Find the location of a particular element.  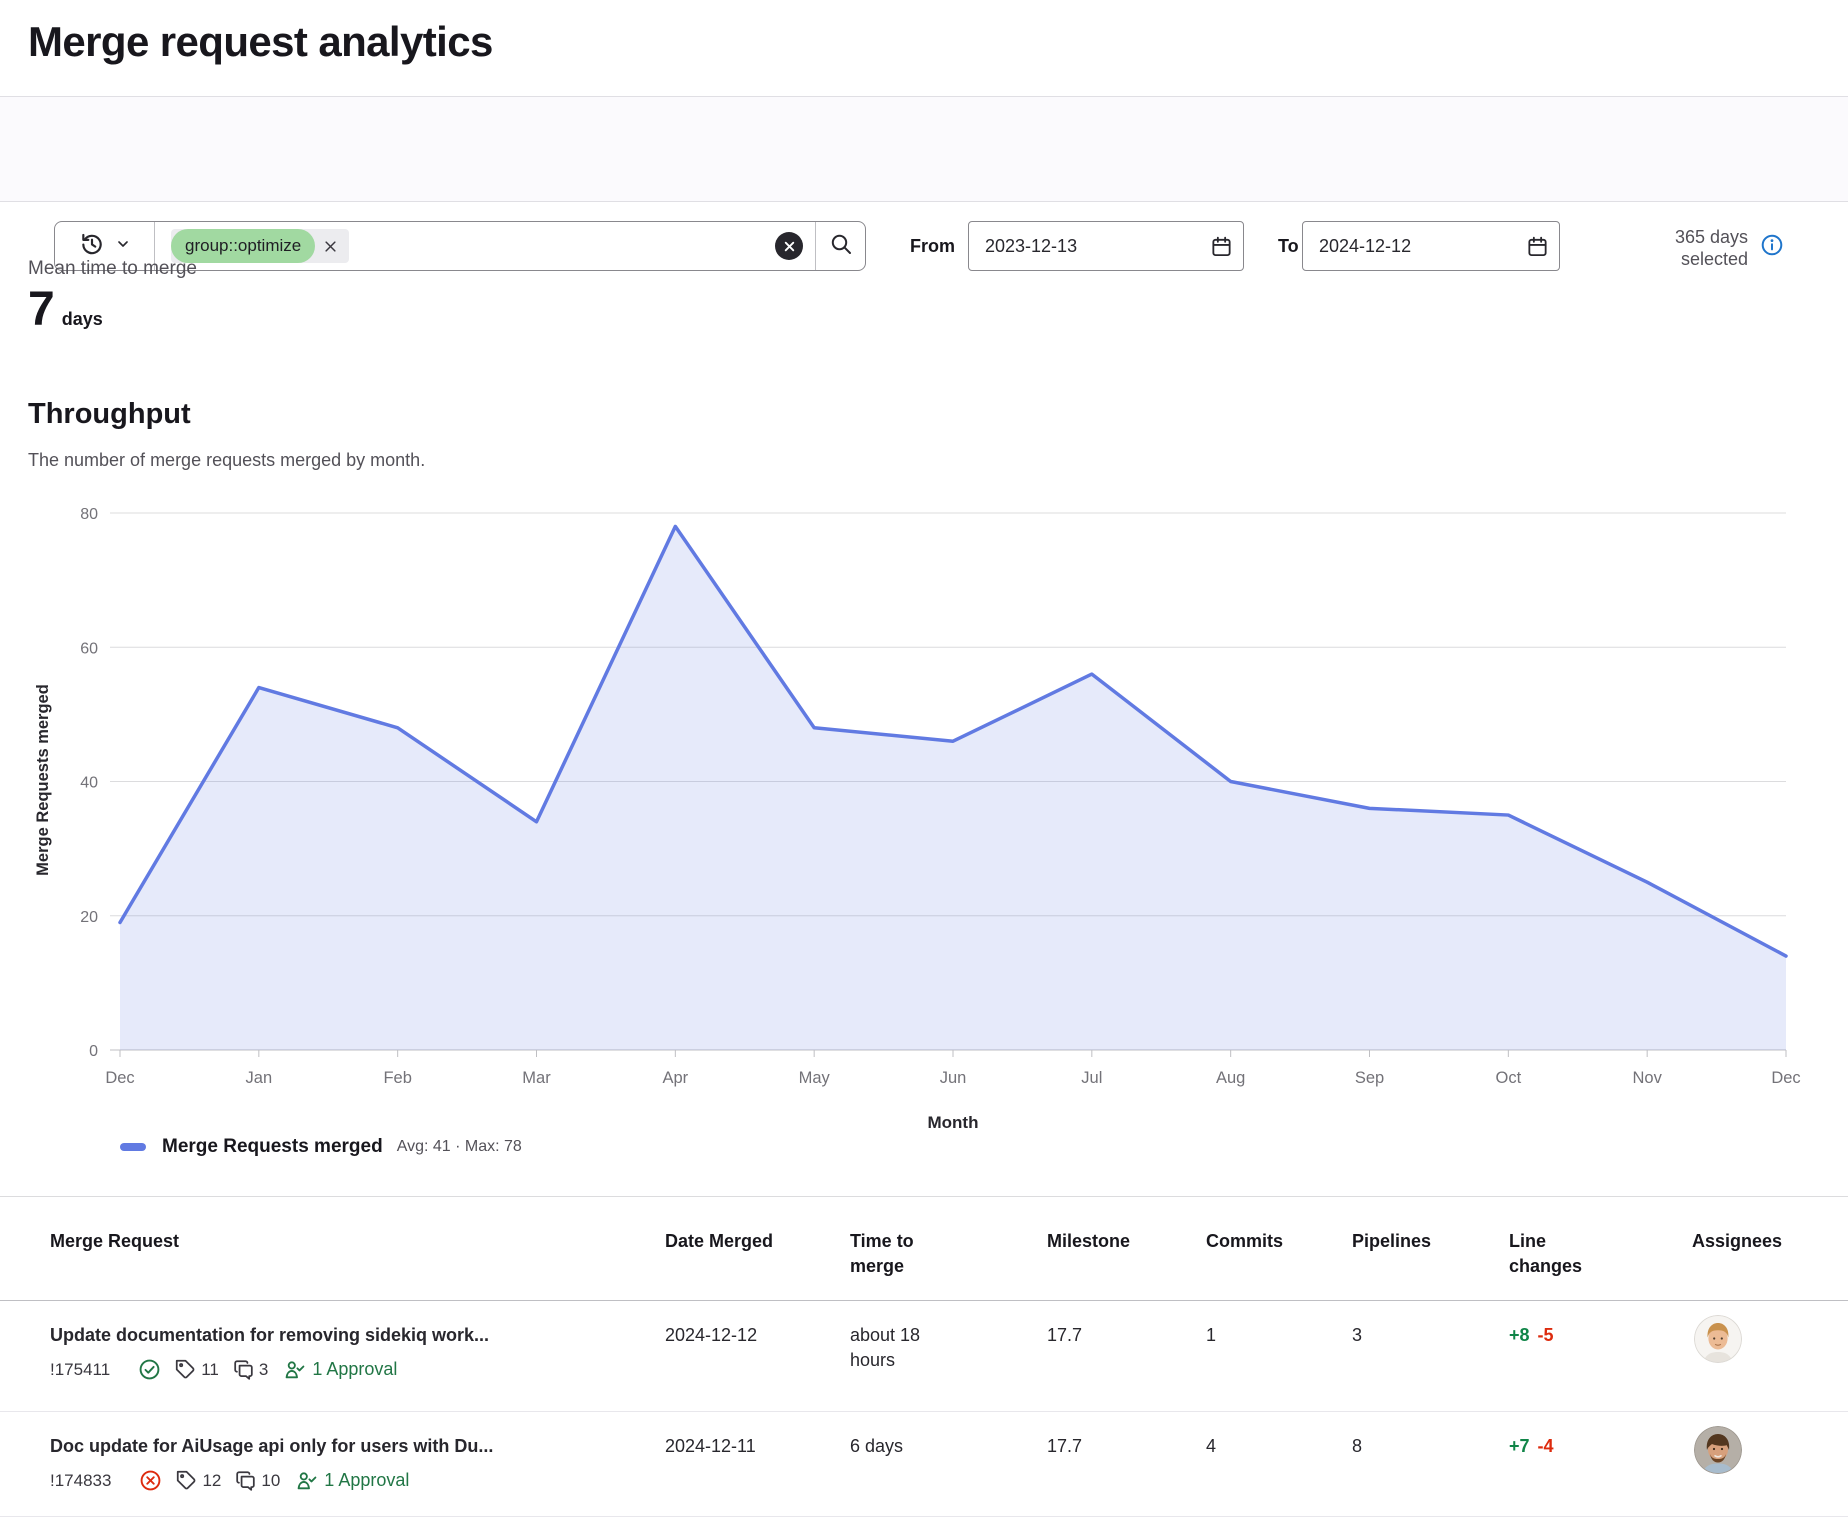

search-button is located at coordinates (840, 246).